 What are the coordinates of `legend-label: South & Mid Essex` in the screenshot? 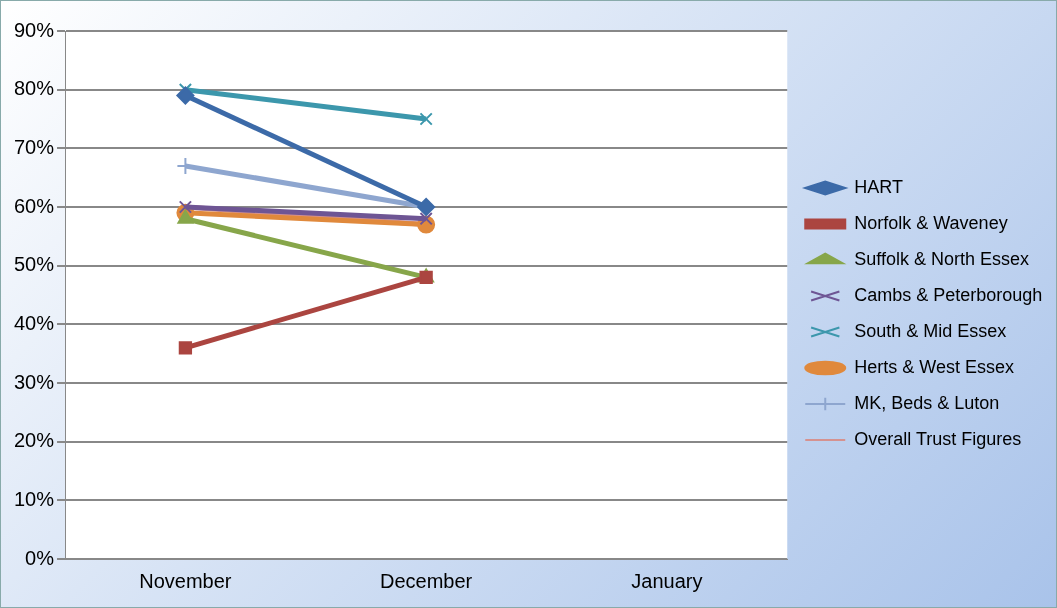 It's located at (930, 330).